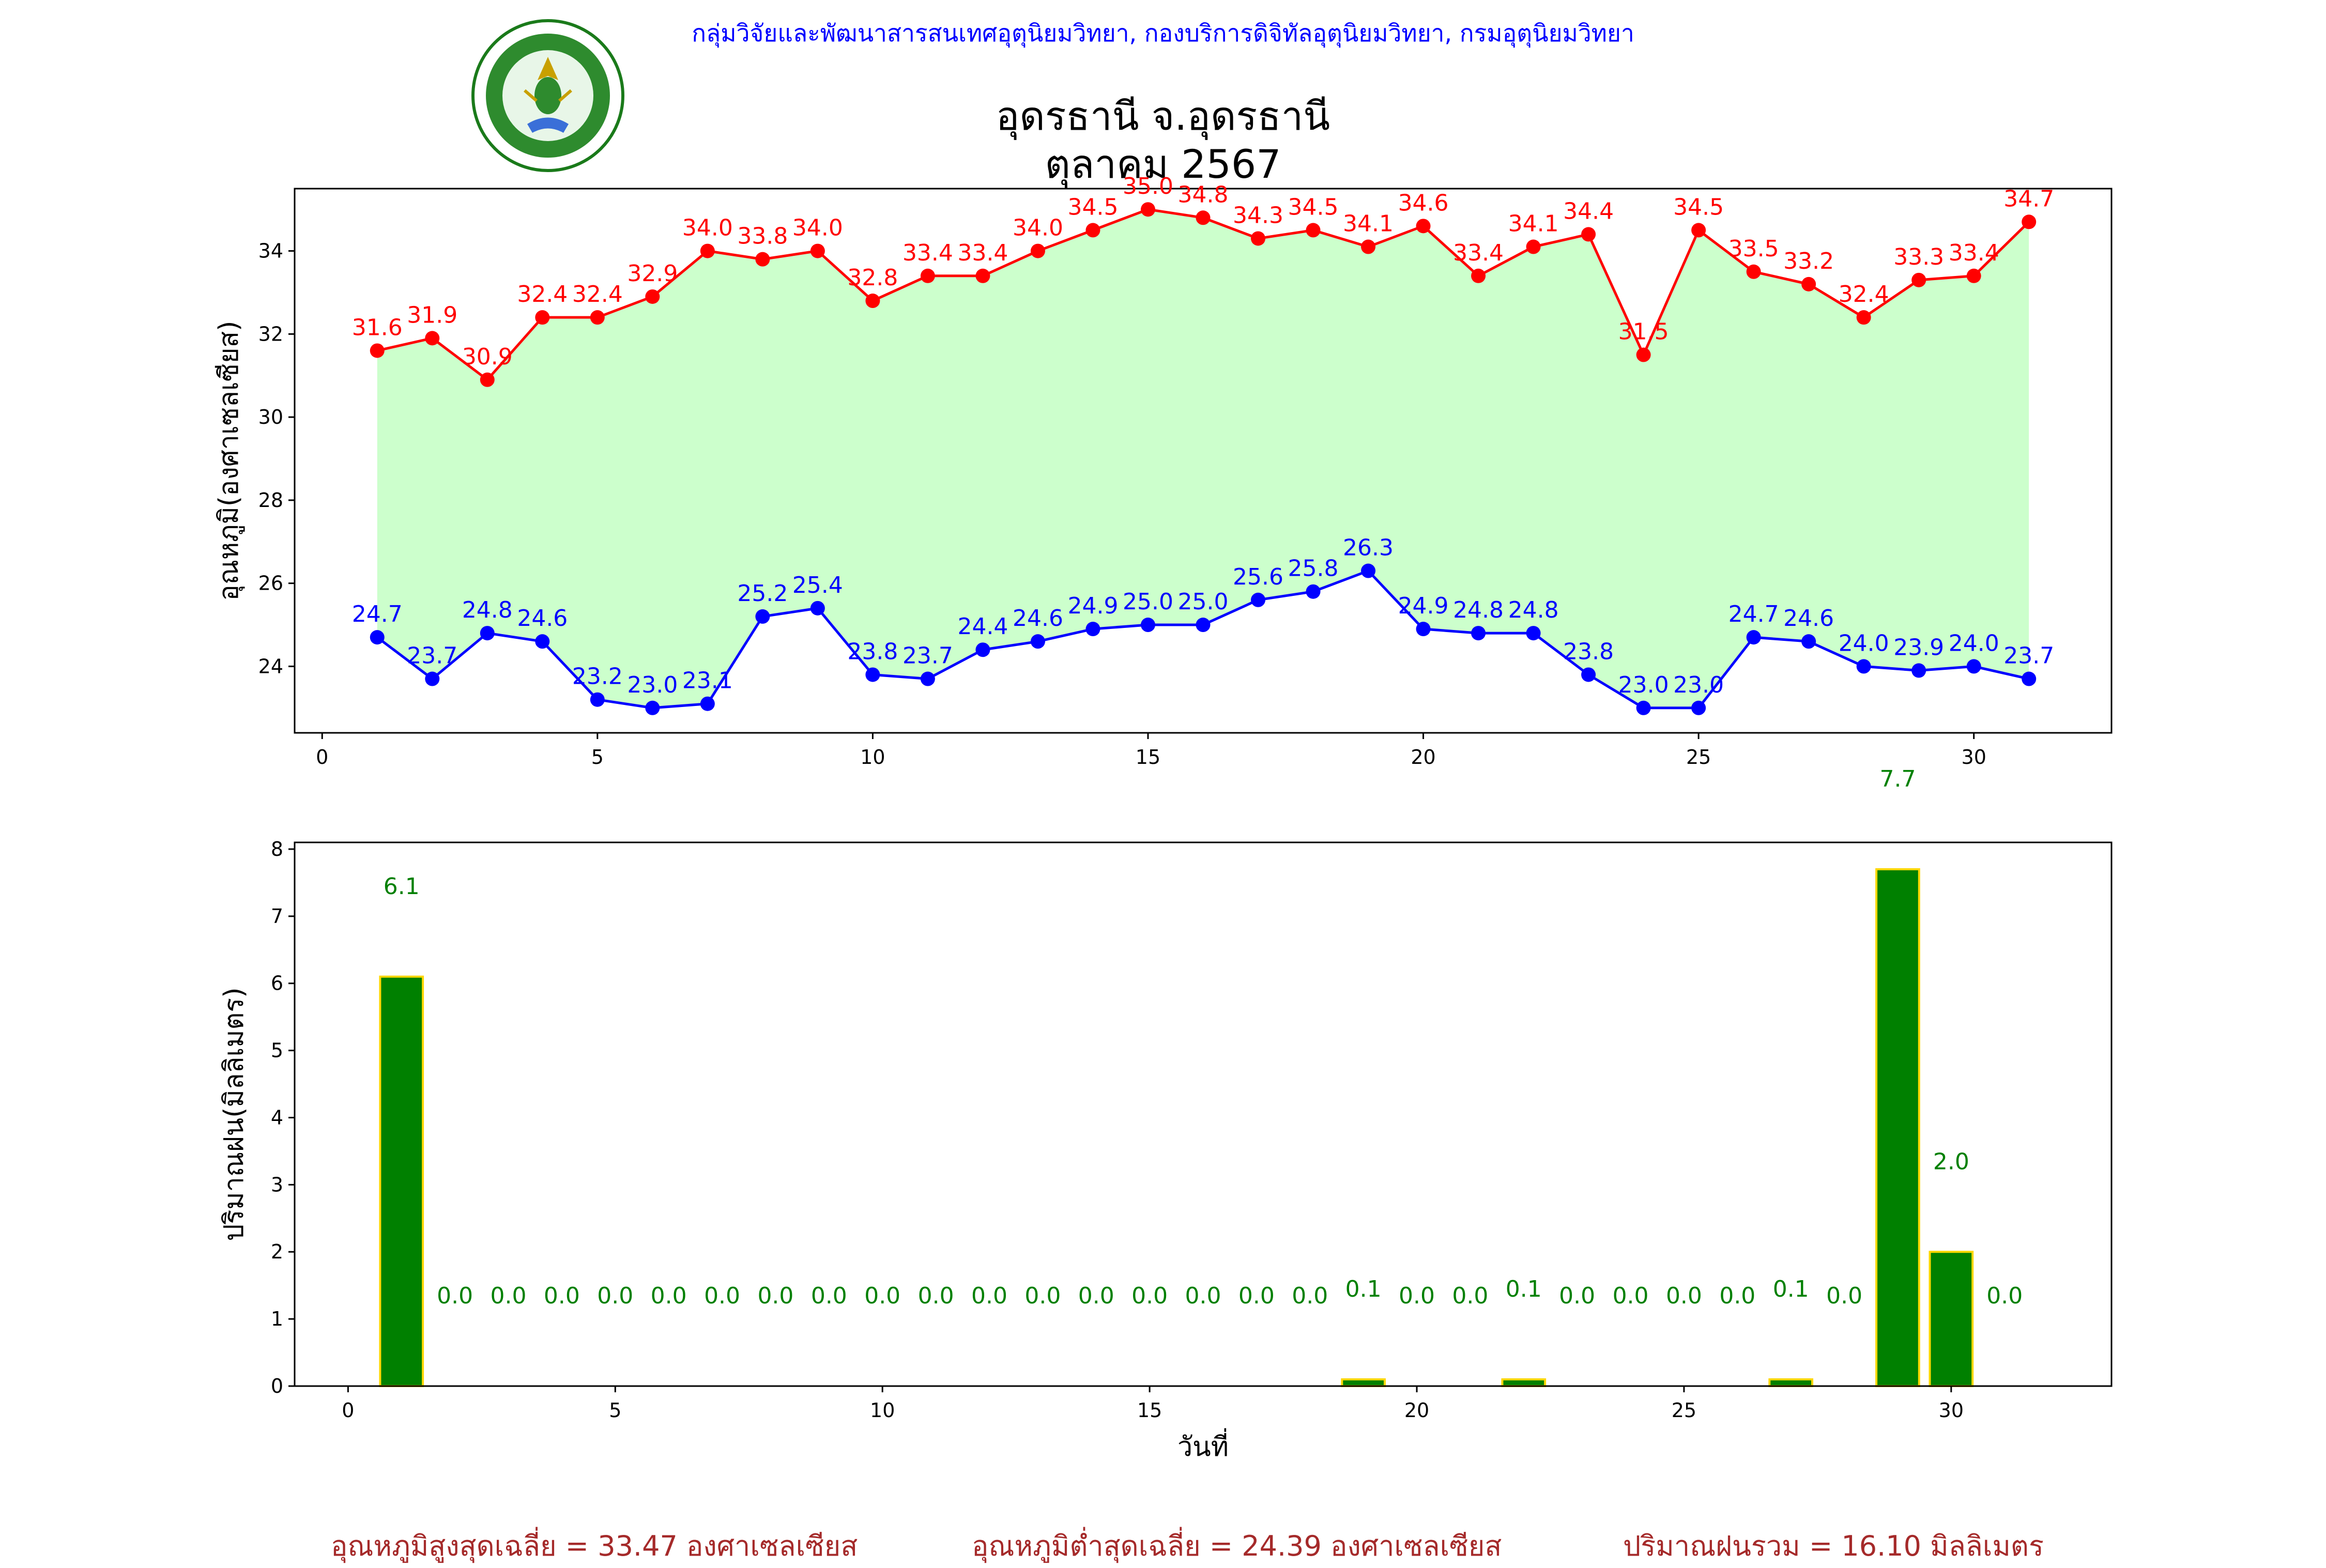 This screenshot has width=2326, height=1568. Describe the element at coordinates (597, 757) in the screenshot. I see `temp-x-tick-label: 5` at that location.